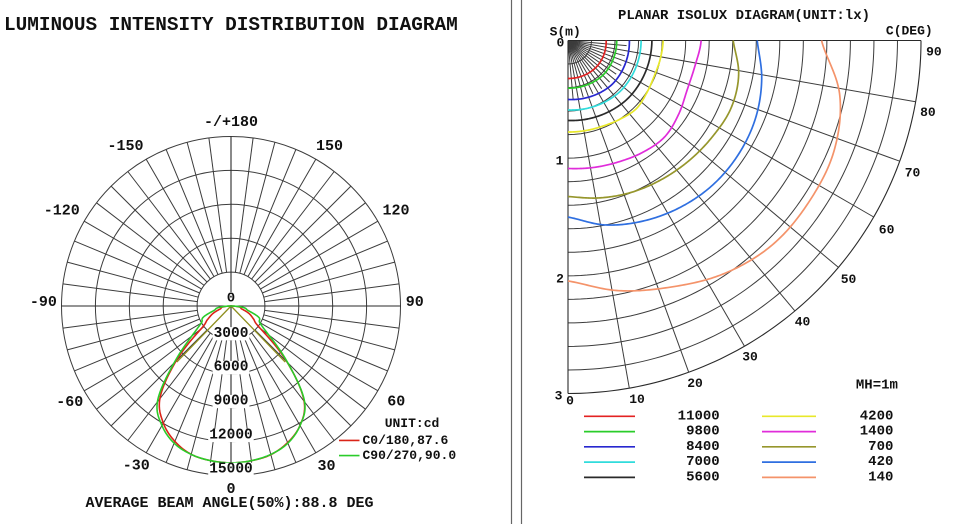 The height and width of the screenshot is (524, 961). I want to click on svg-text: C(DEG), so click(909, 31).